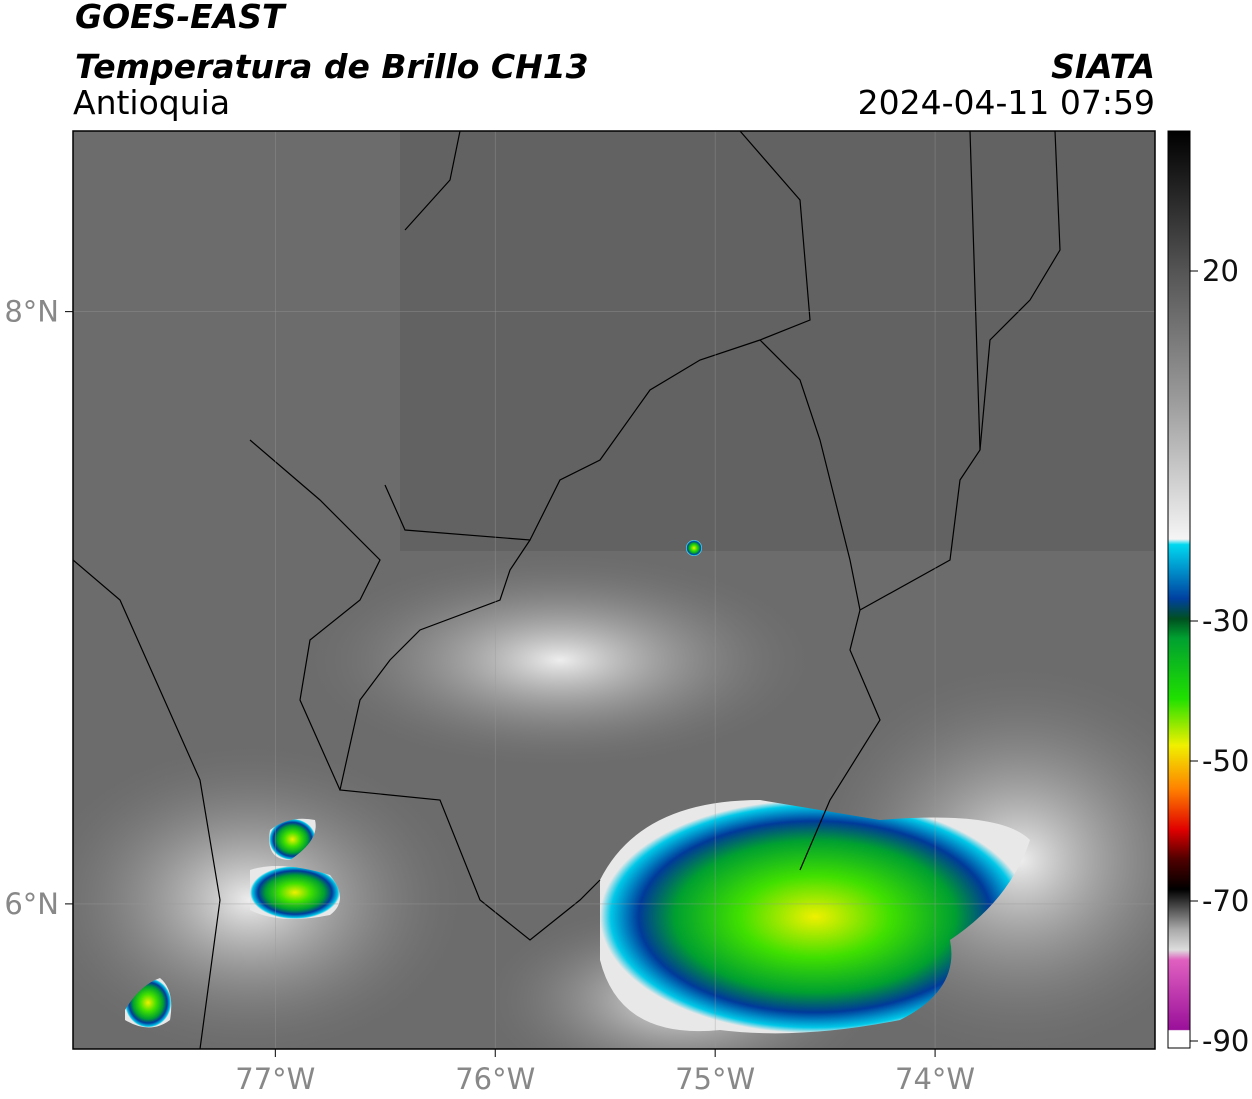 The image size is (1252, 1099). Describe the element at coordinates (181, 18) in the screenshot. I see `title: GOES-EAST` at that location.